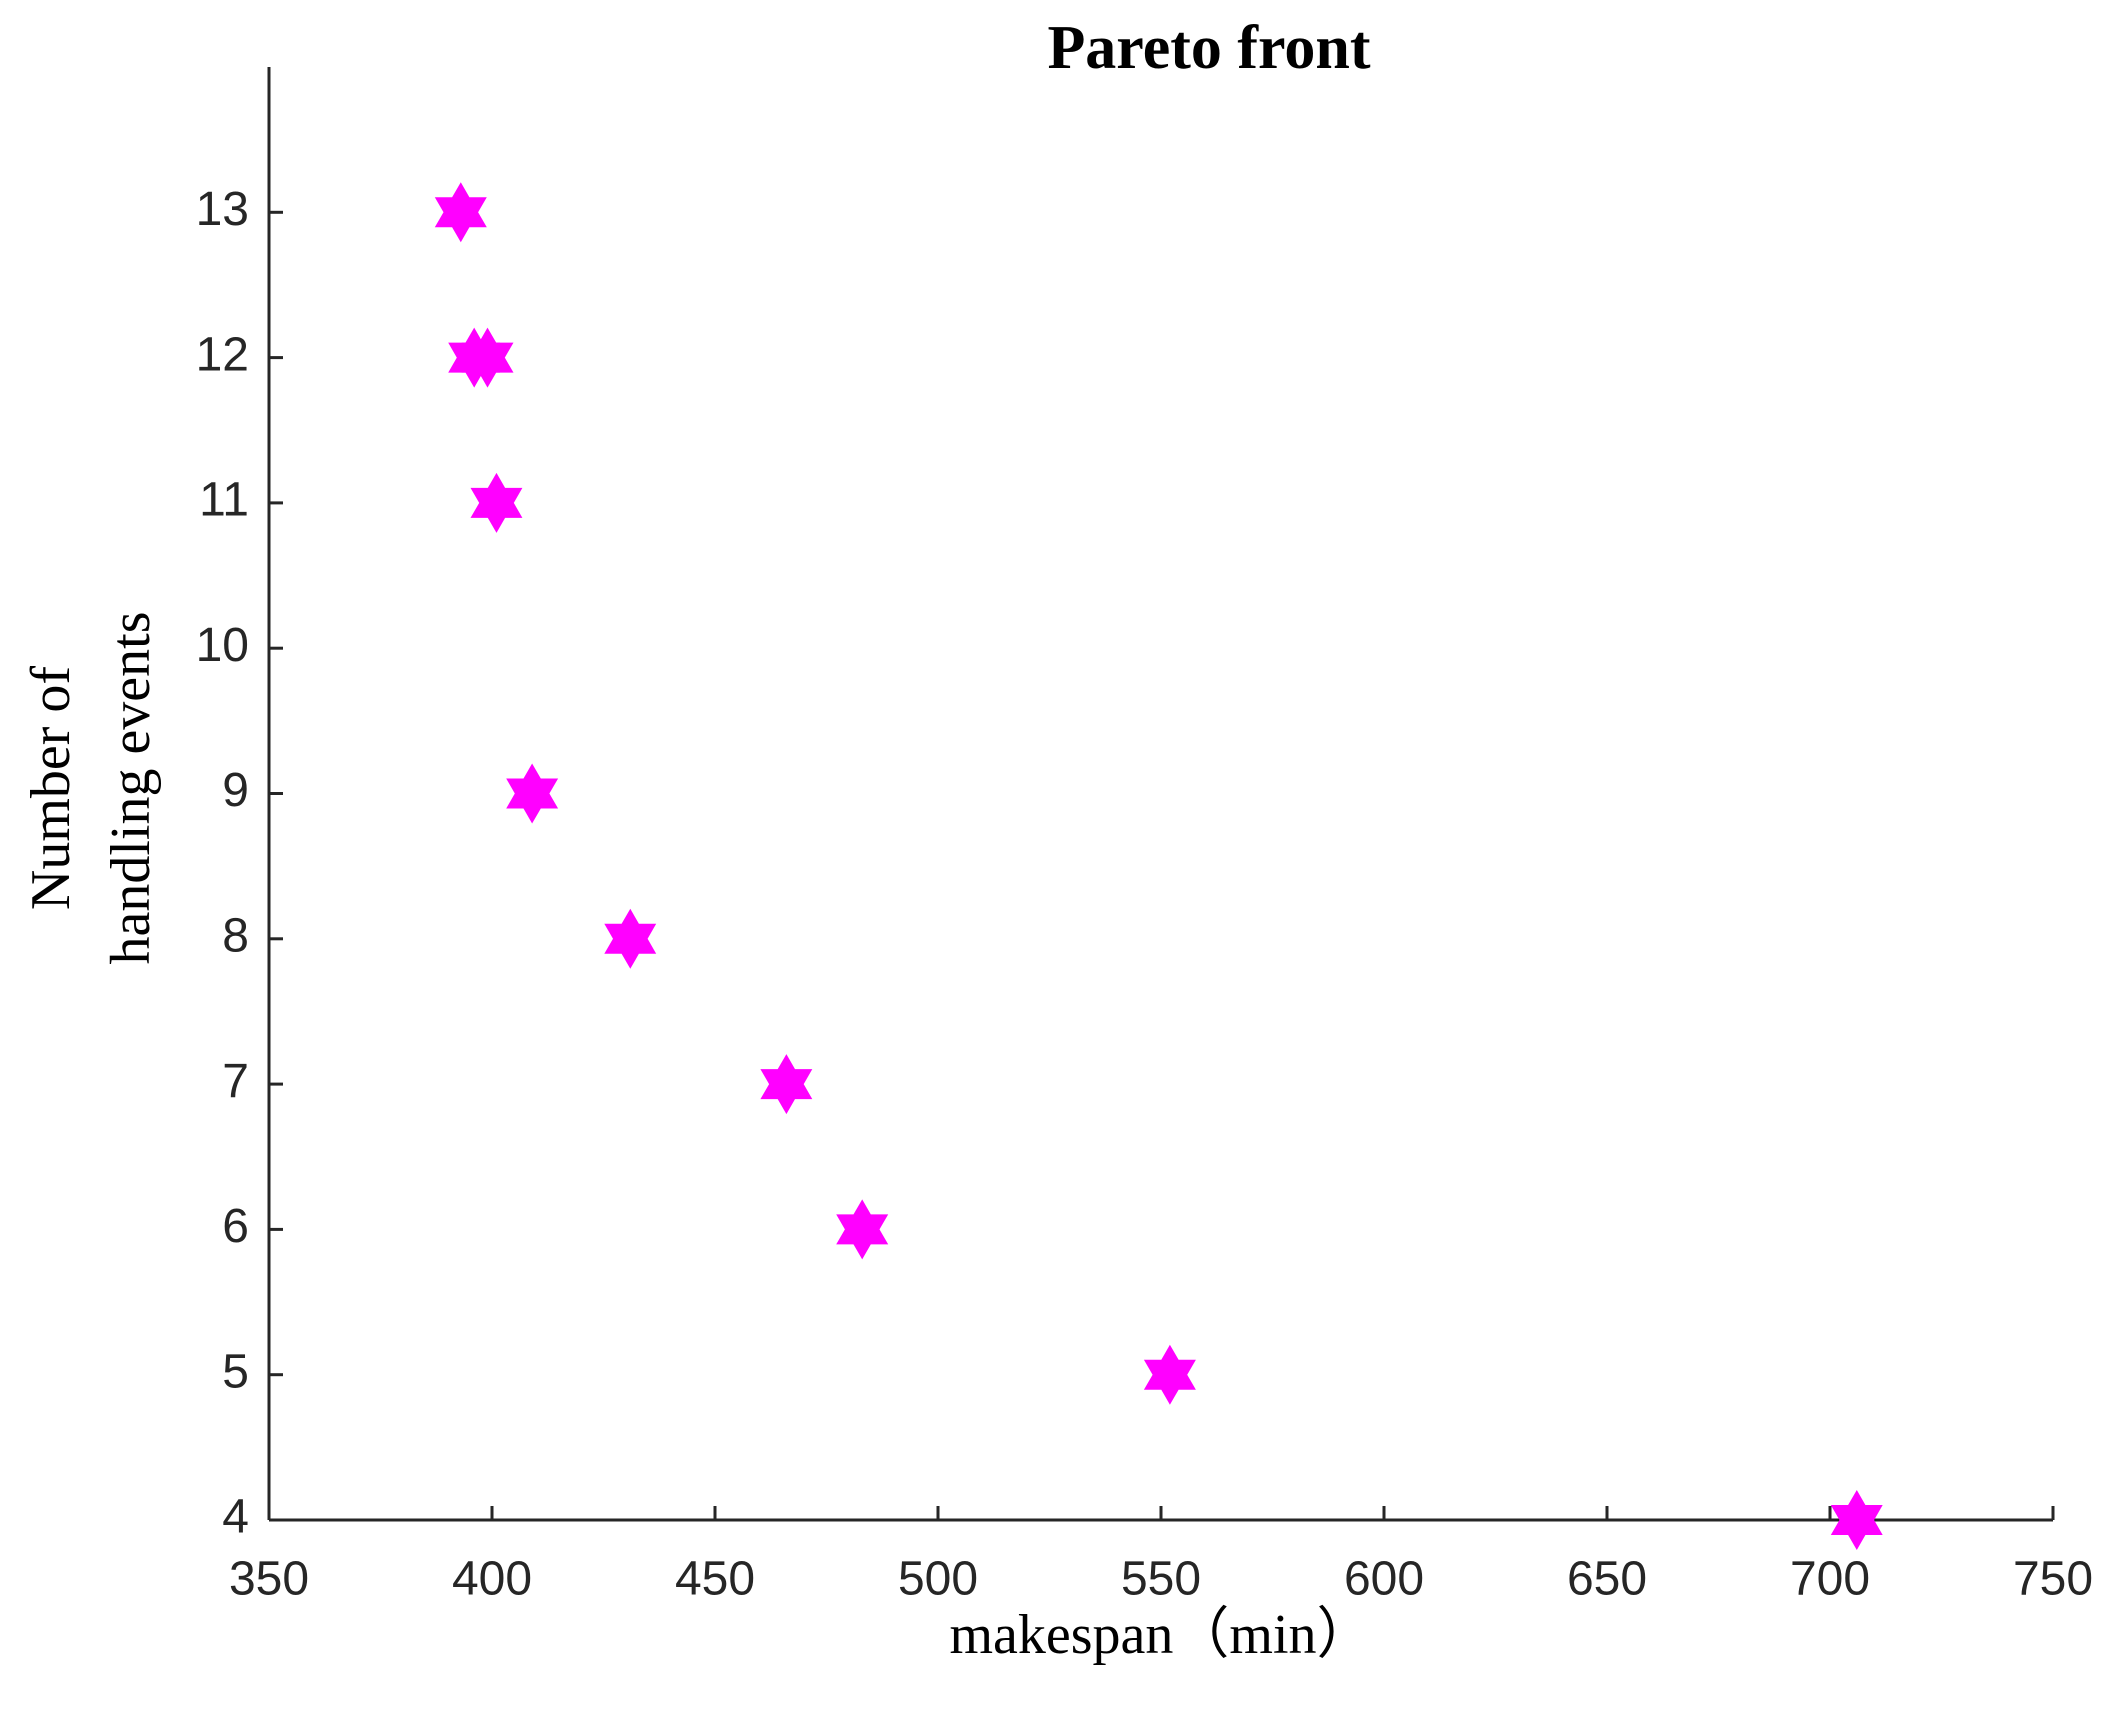 Image resolution: width=2118 pixels, height=1724 pixels. Describe the element at coordinates (235, 790) in the screenshot. I see `y-tick-label: 9` at that location.